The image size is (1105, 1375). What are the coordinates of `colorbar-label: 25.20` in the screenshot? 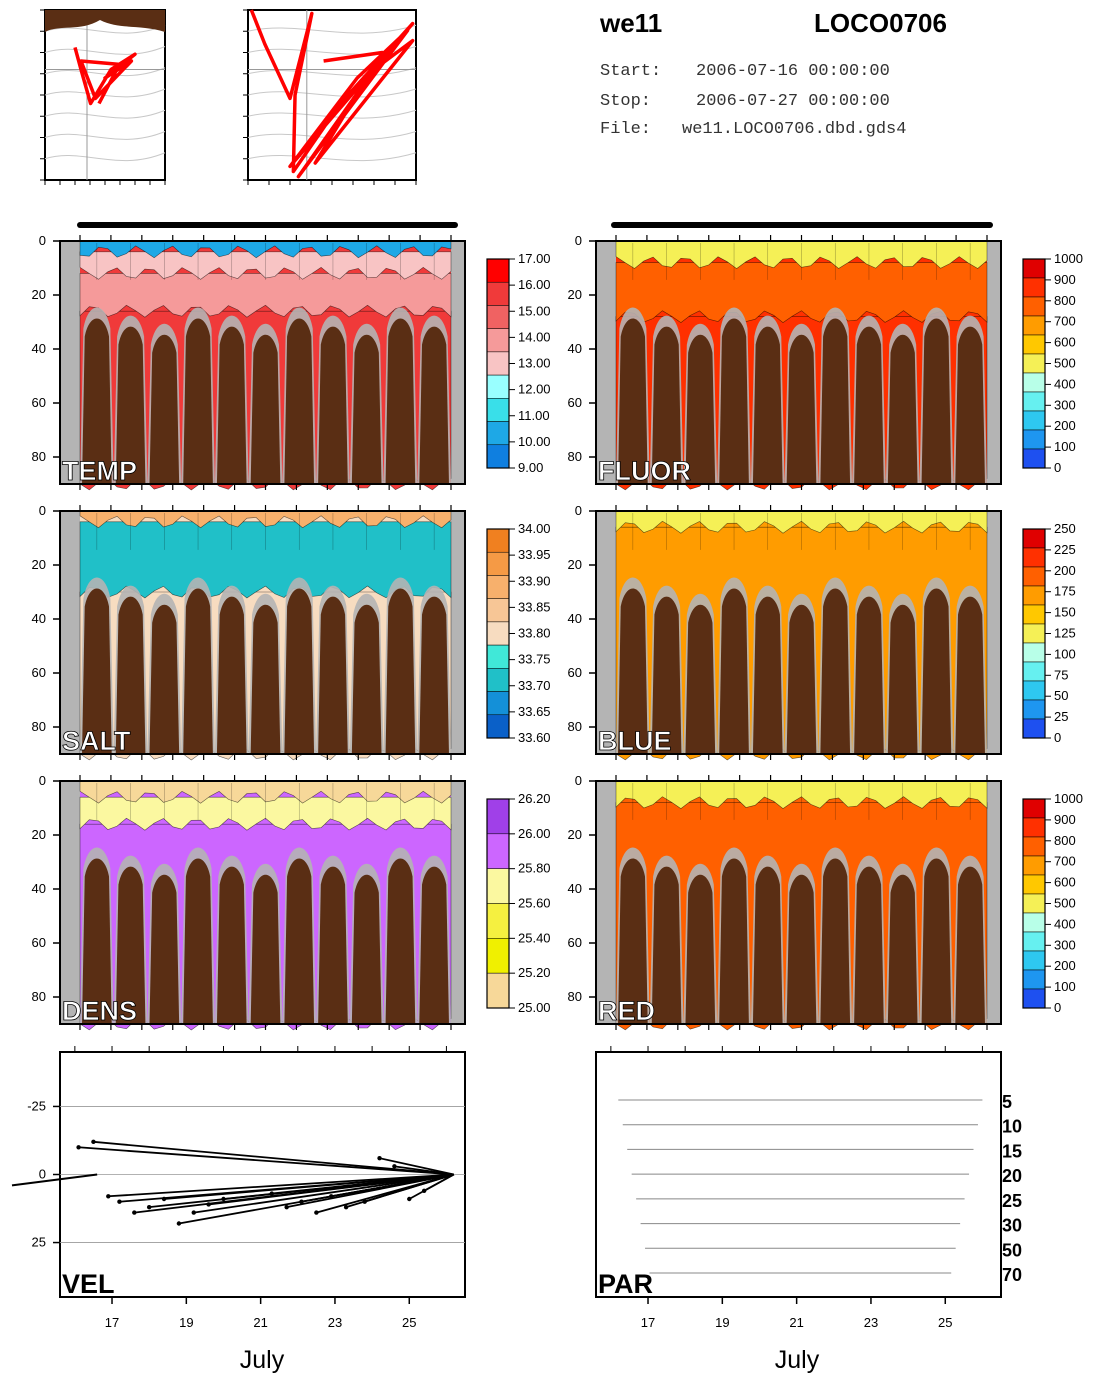 It's located at (534, 972).